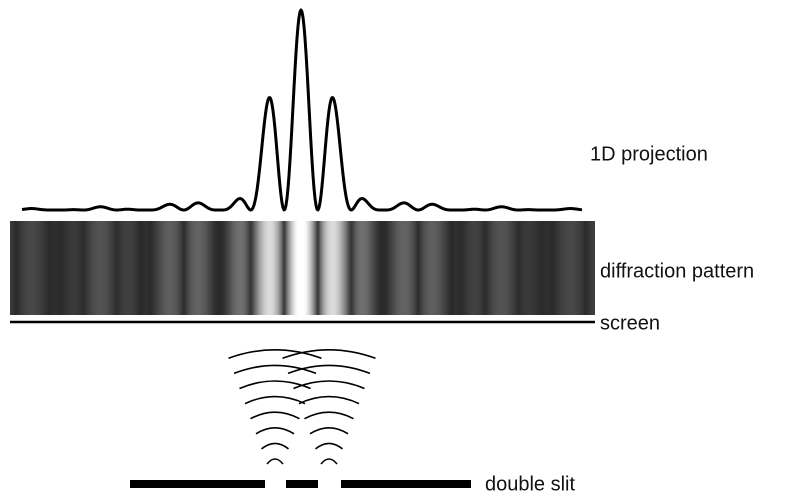  Describe the element at coordinates (649, 154) in the screenshot. I see `label: 1D projection` at that location.